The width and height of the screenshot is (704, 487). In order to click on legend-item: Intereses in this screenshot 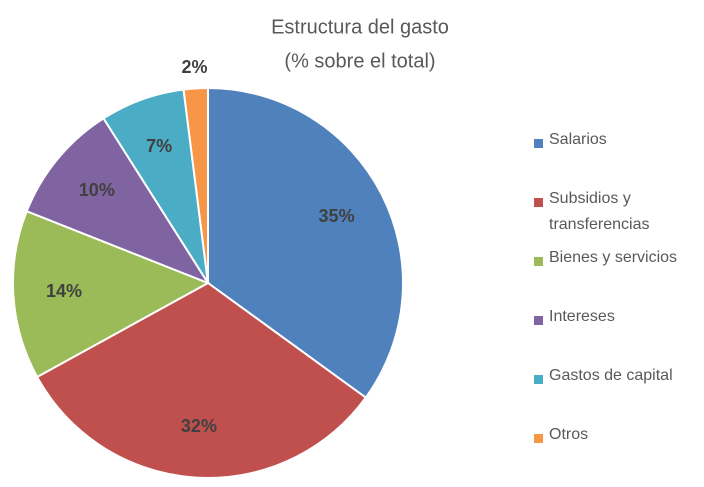, I will do `click(616, 338)`.